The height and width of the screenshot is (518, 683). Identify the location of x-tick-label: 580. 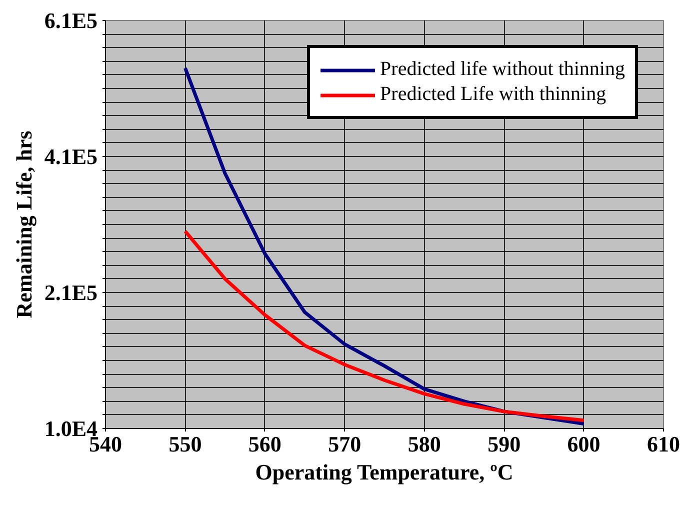
(424, 444).